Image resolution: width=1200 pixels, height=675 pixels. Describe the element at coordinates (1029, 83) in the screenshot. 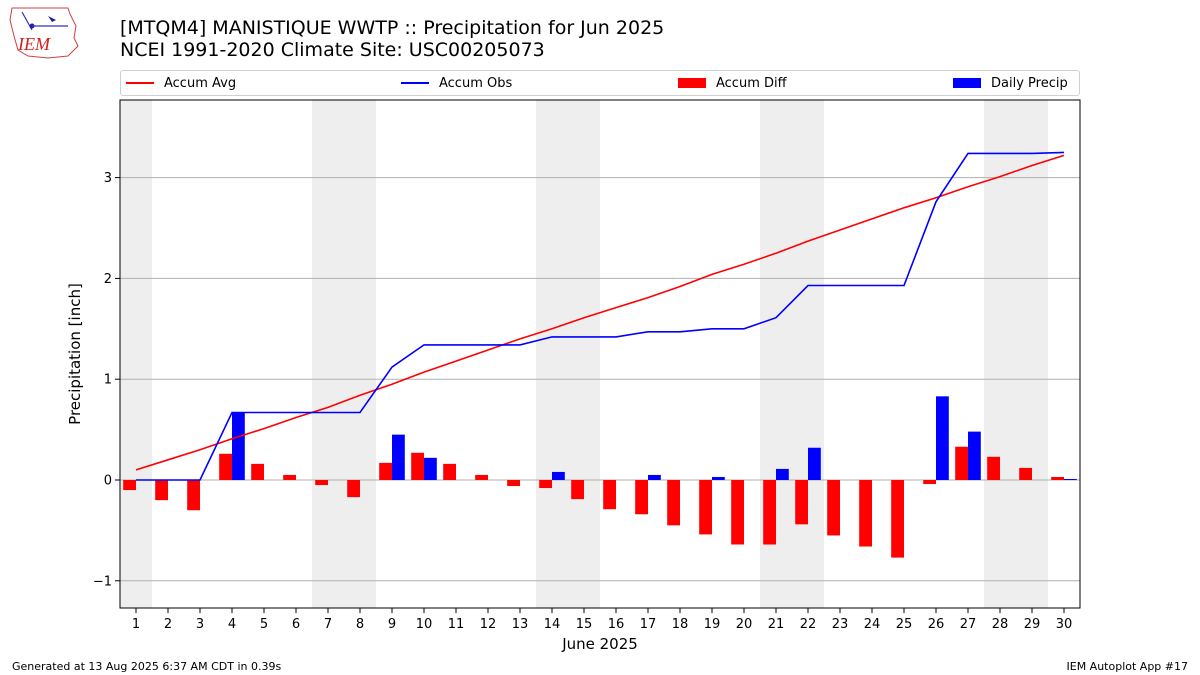

I see `legend-label-daily-precip: Daily Precip` at that location.